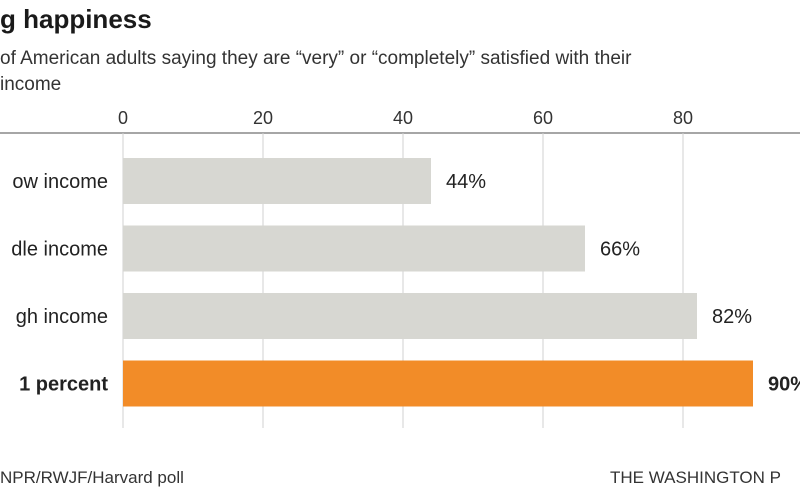  What do you see at coordinates (620, 250) in the screenshot?
I see `value-label: 66%` at bounding box center [620, 250].